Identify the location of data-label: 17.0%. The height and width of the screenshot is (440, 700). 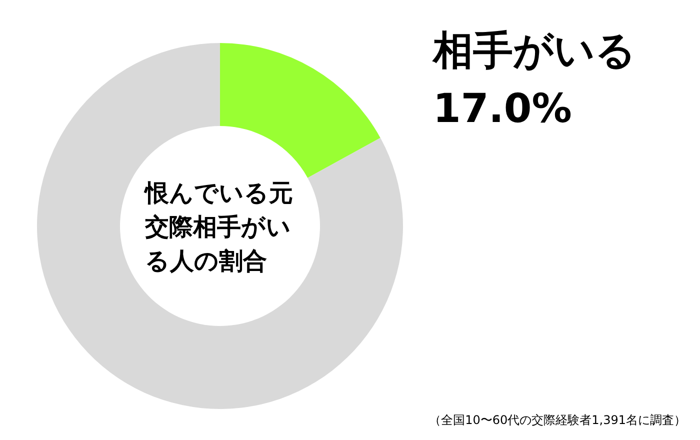
(502, 109).